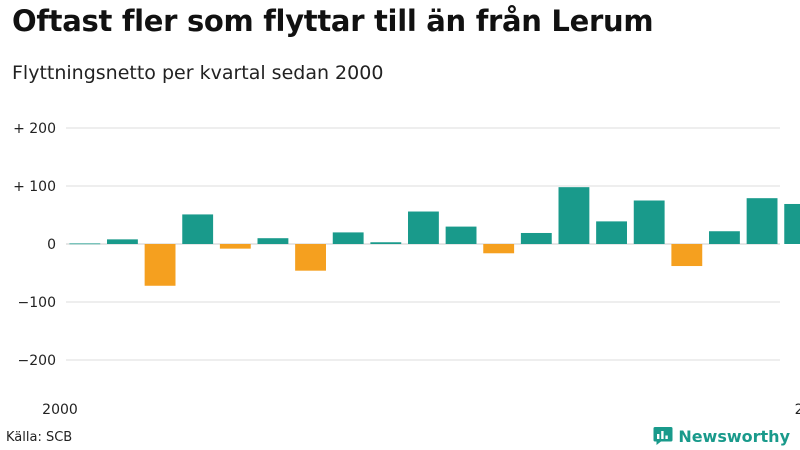 Image resolution: width=800 pixels, height=450 pixels. Describe the element at coordinates (37, 303) in the screenshot. I see `y-tick-label: −100` at that location.